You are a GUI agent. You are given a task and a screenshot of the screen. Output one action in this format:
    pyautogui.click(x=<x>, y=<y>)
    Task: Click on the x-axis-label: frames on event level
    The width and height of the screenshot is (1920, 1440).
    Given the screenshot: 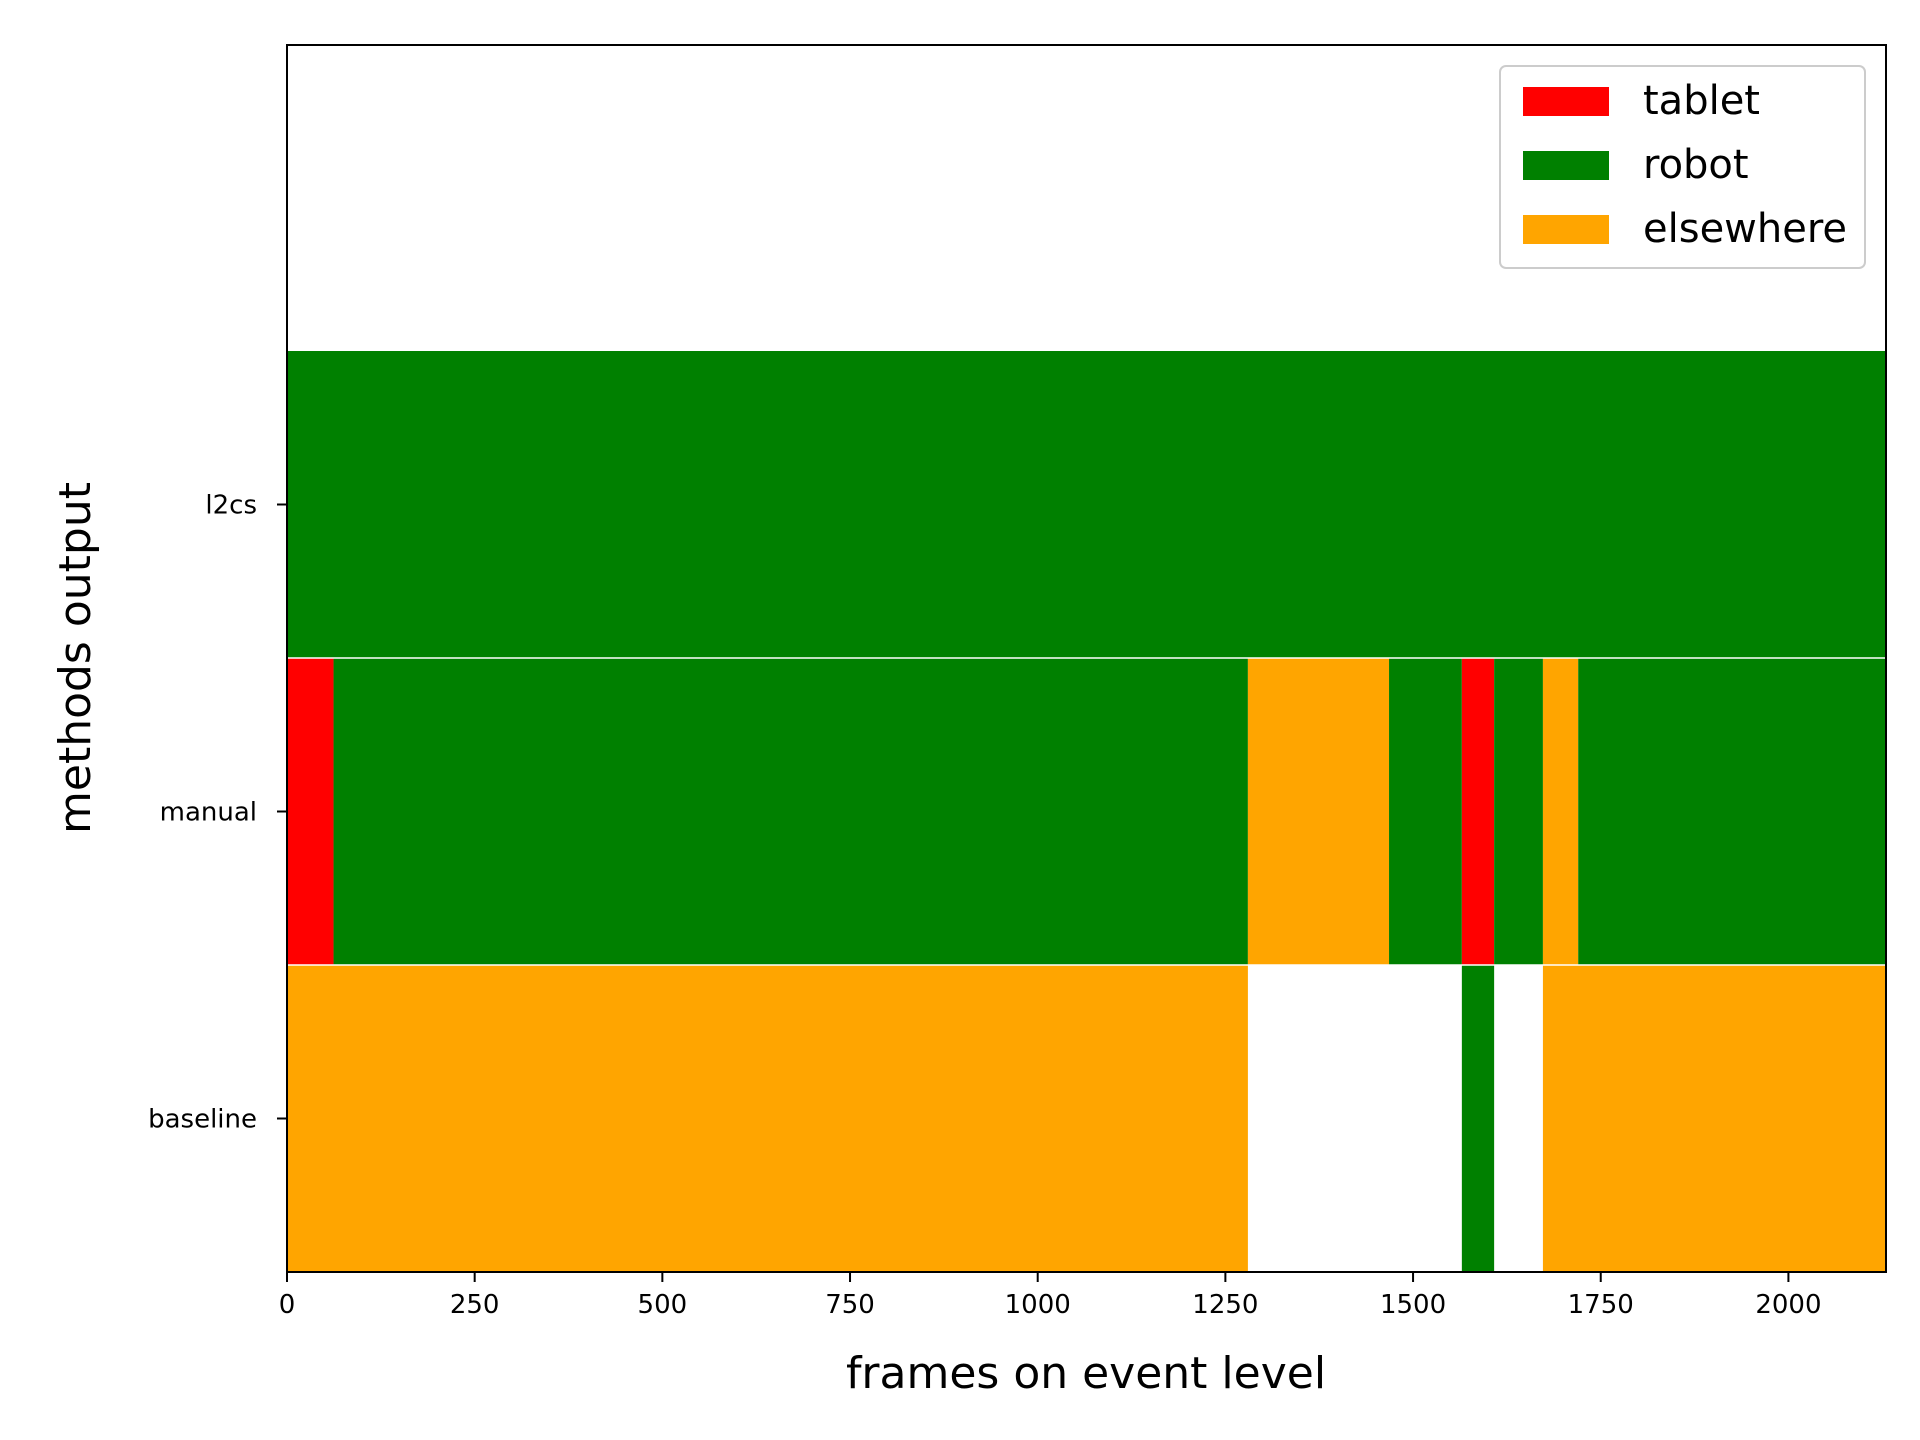 What is the action you would take?
    pyautogui.click(x=1086, y=1373)
    